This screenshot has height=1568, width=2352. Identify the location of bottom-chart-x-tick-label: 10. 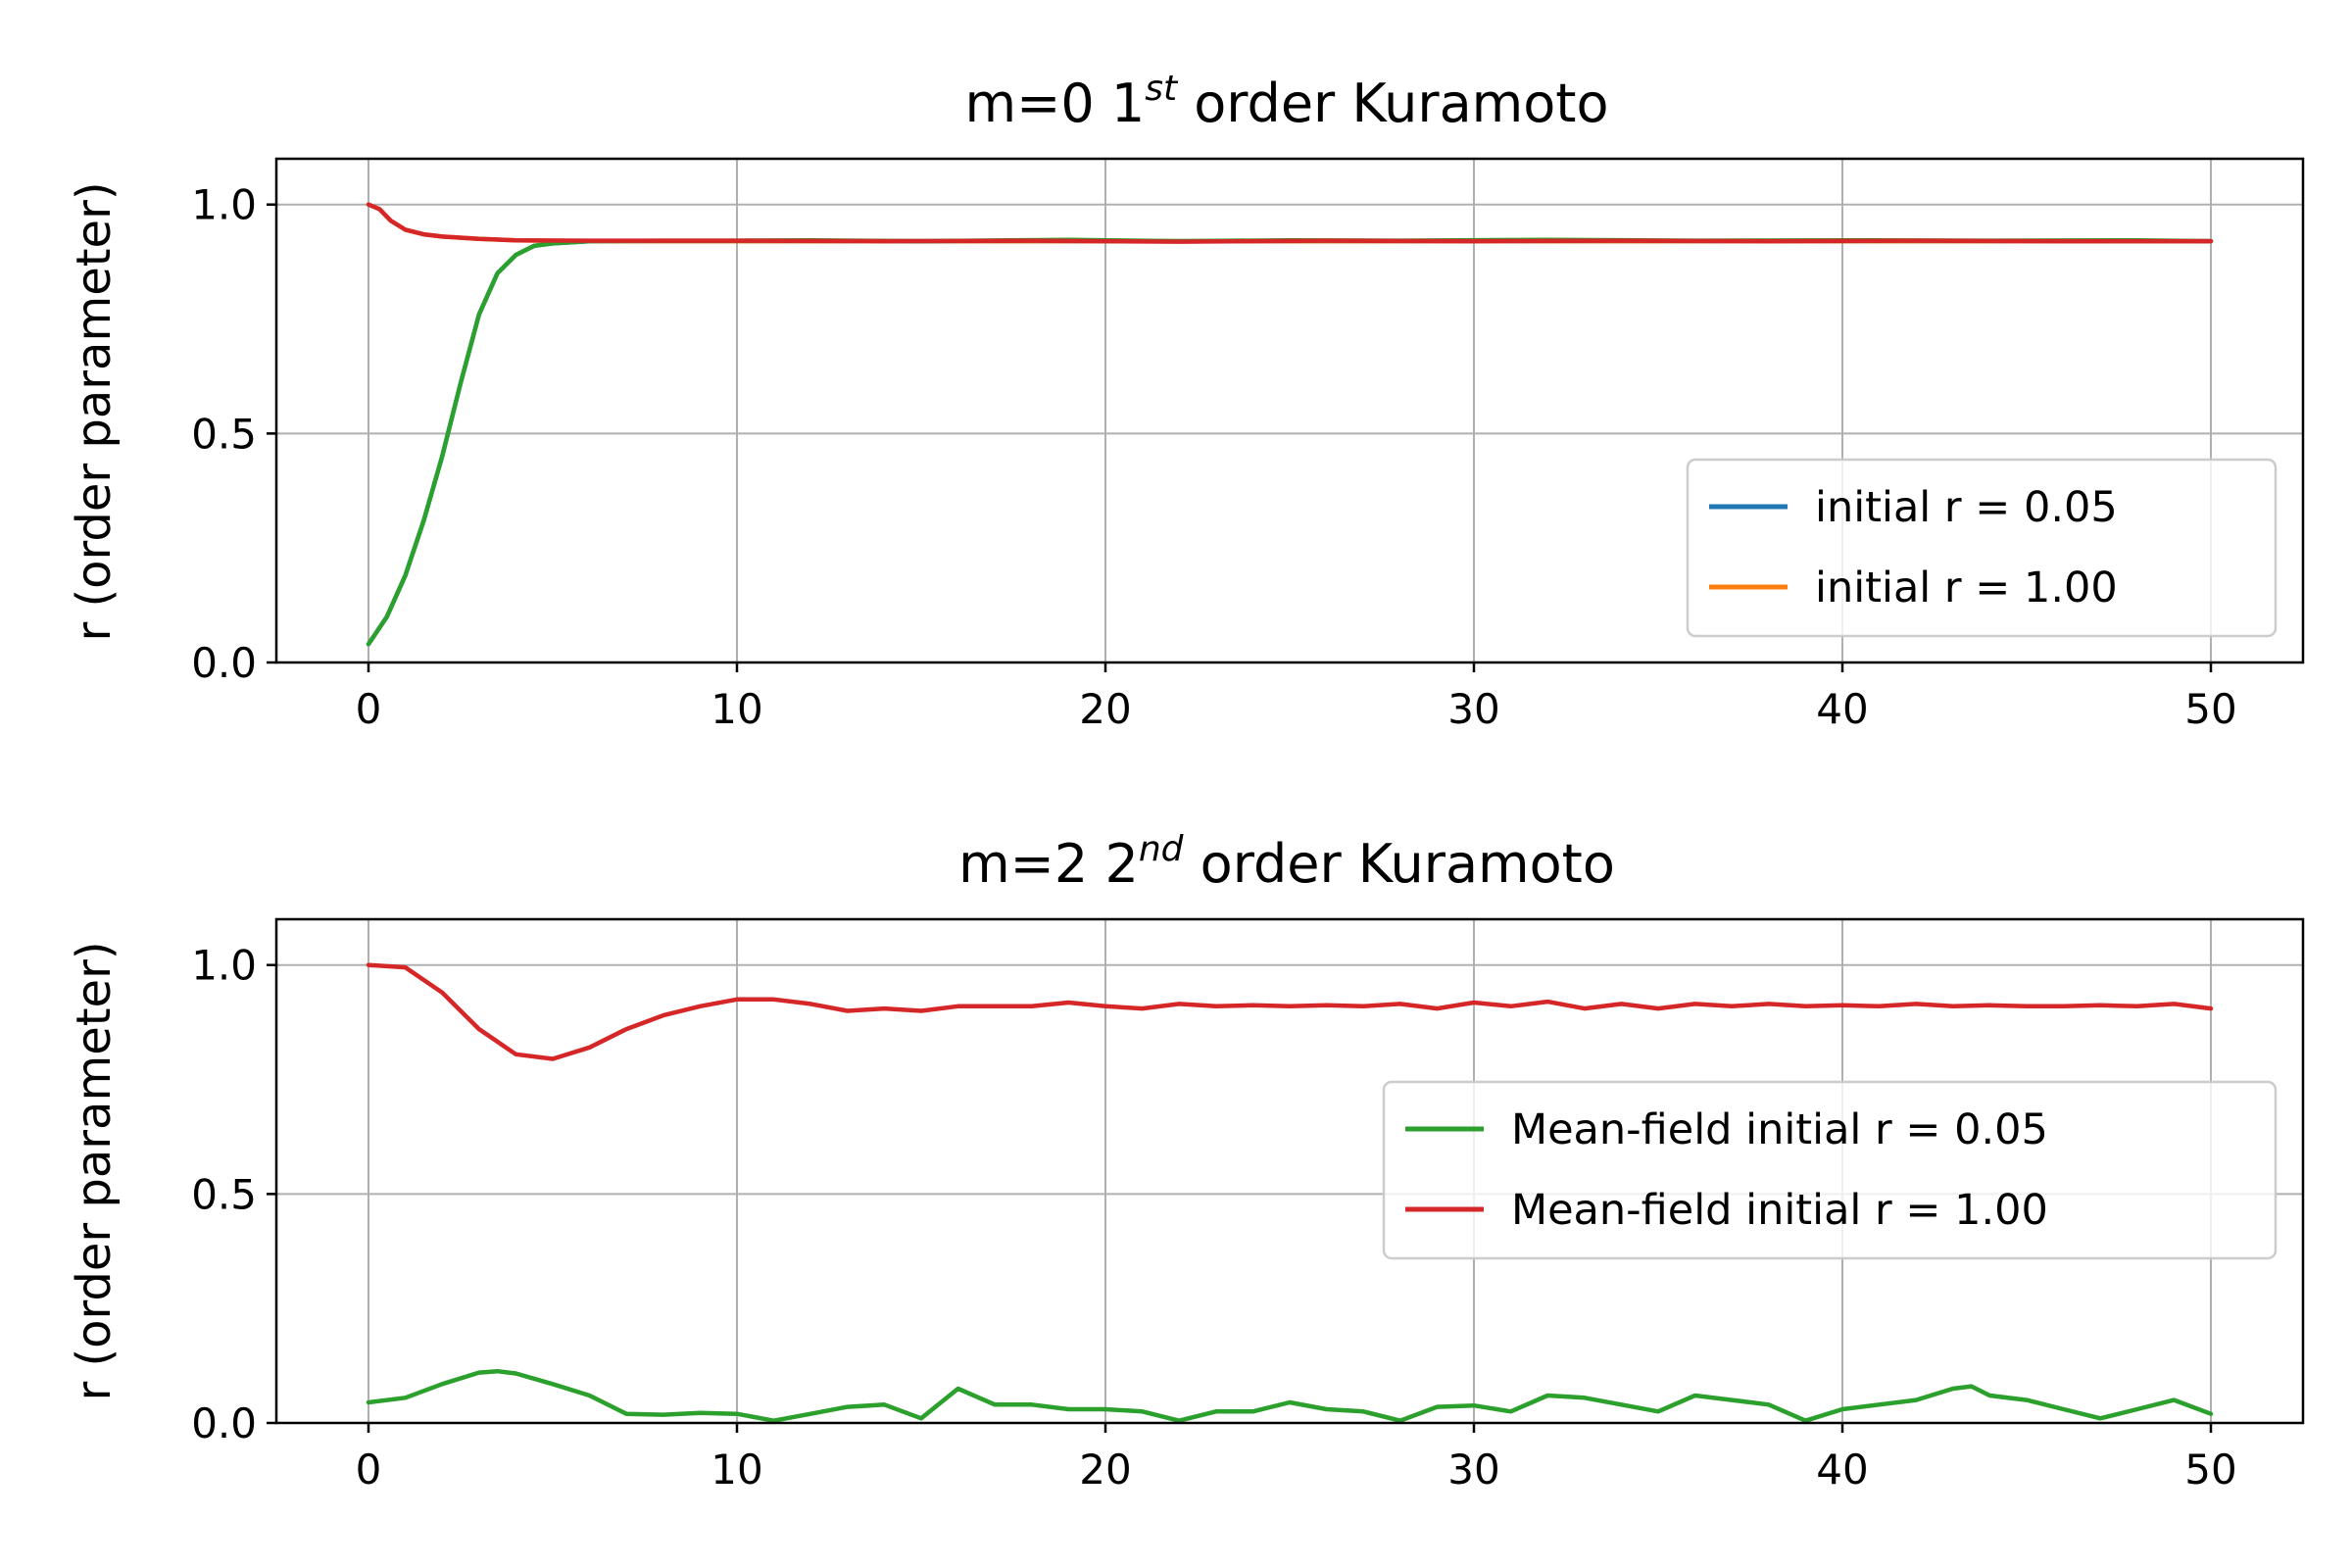
(736, 1470).